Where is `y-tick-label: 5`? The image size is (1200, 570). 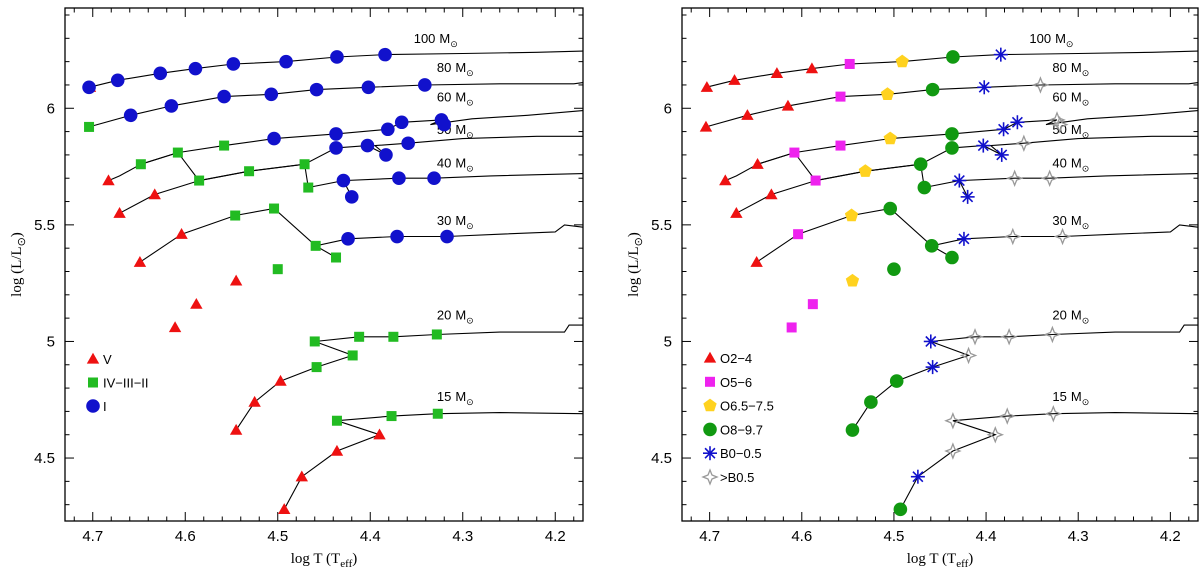
y-tick-label: 5 is located at coordinates (668, 341).